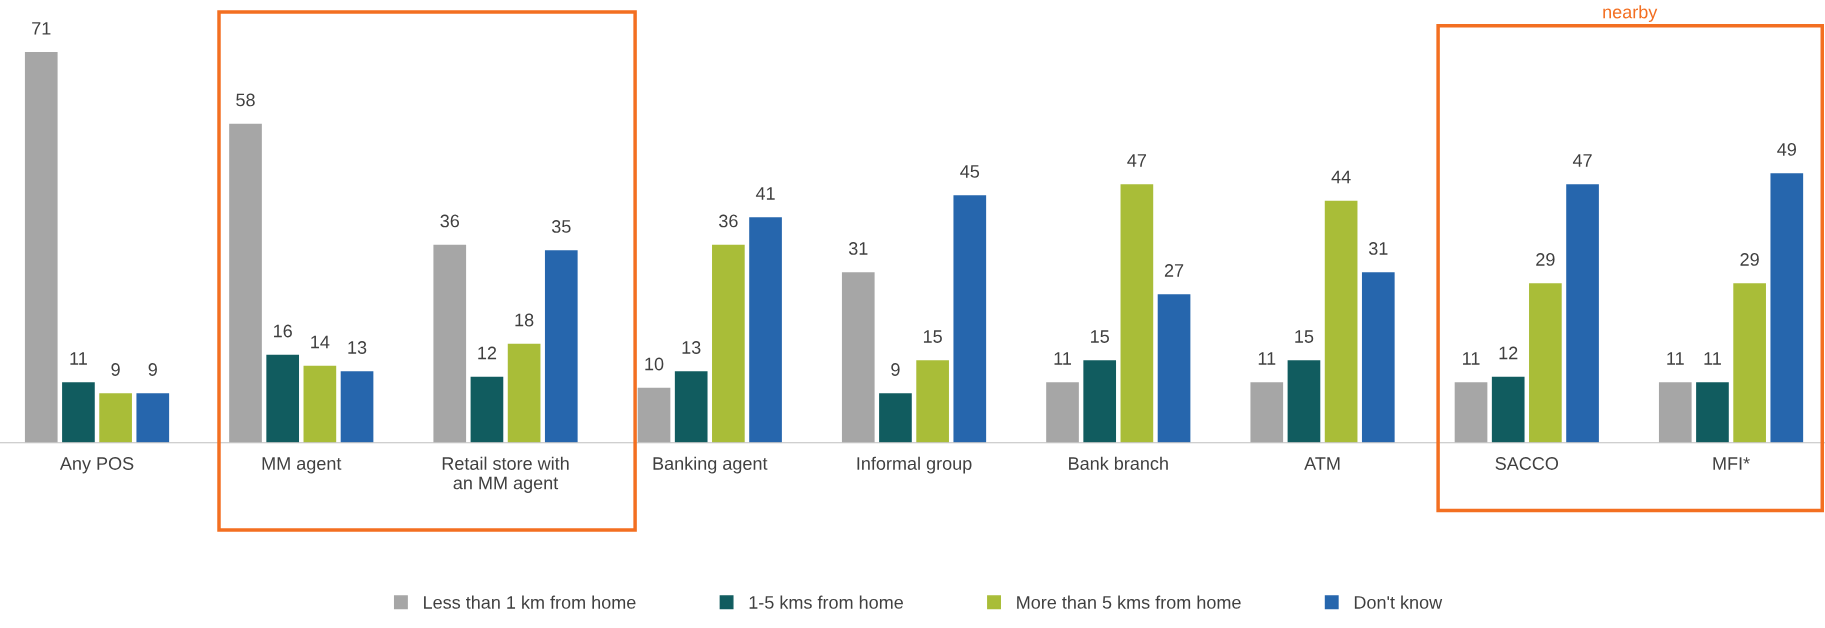 This screenshot has height=628, width=1825. What do you see at coordinates (826, 602) in the screenshot?
I see `legend-label: 1-5 kms from home` at bounding box center [826, 602].